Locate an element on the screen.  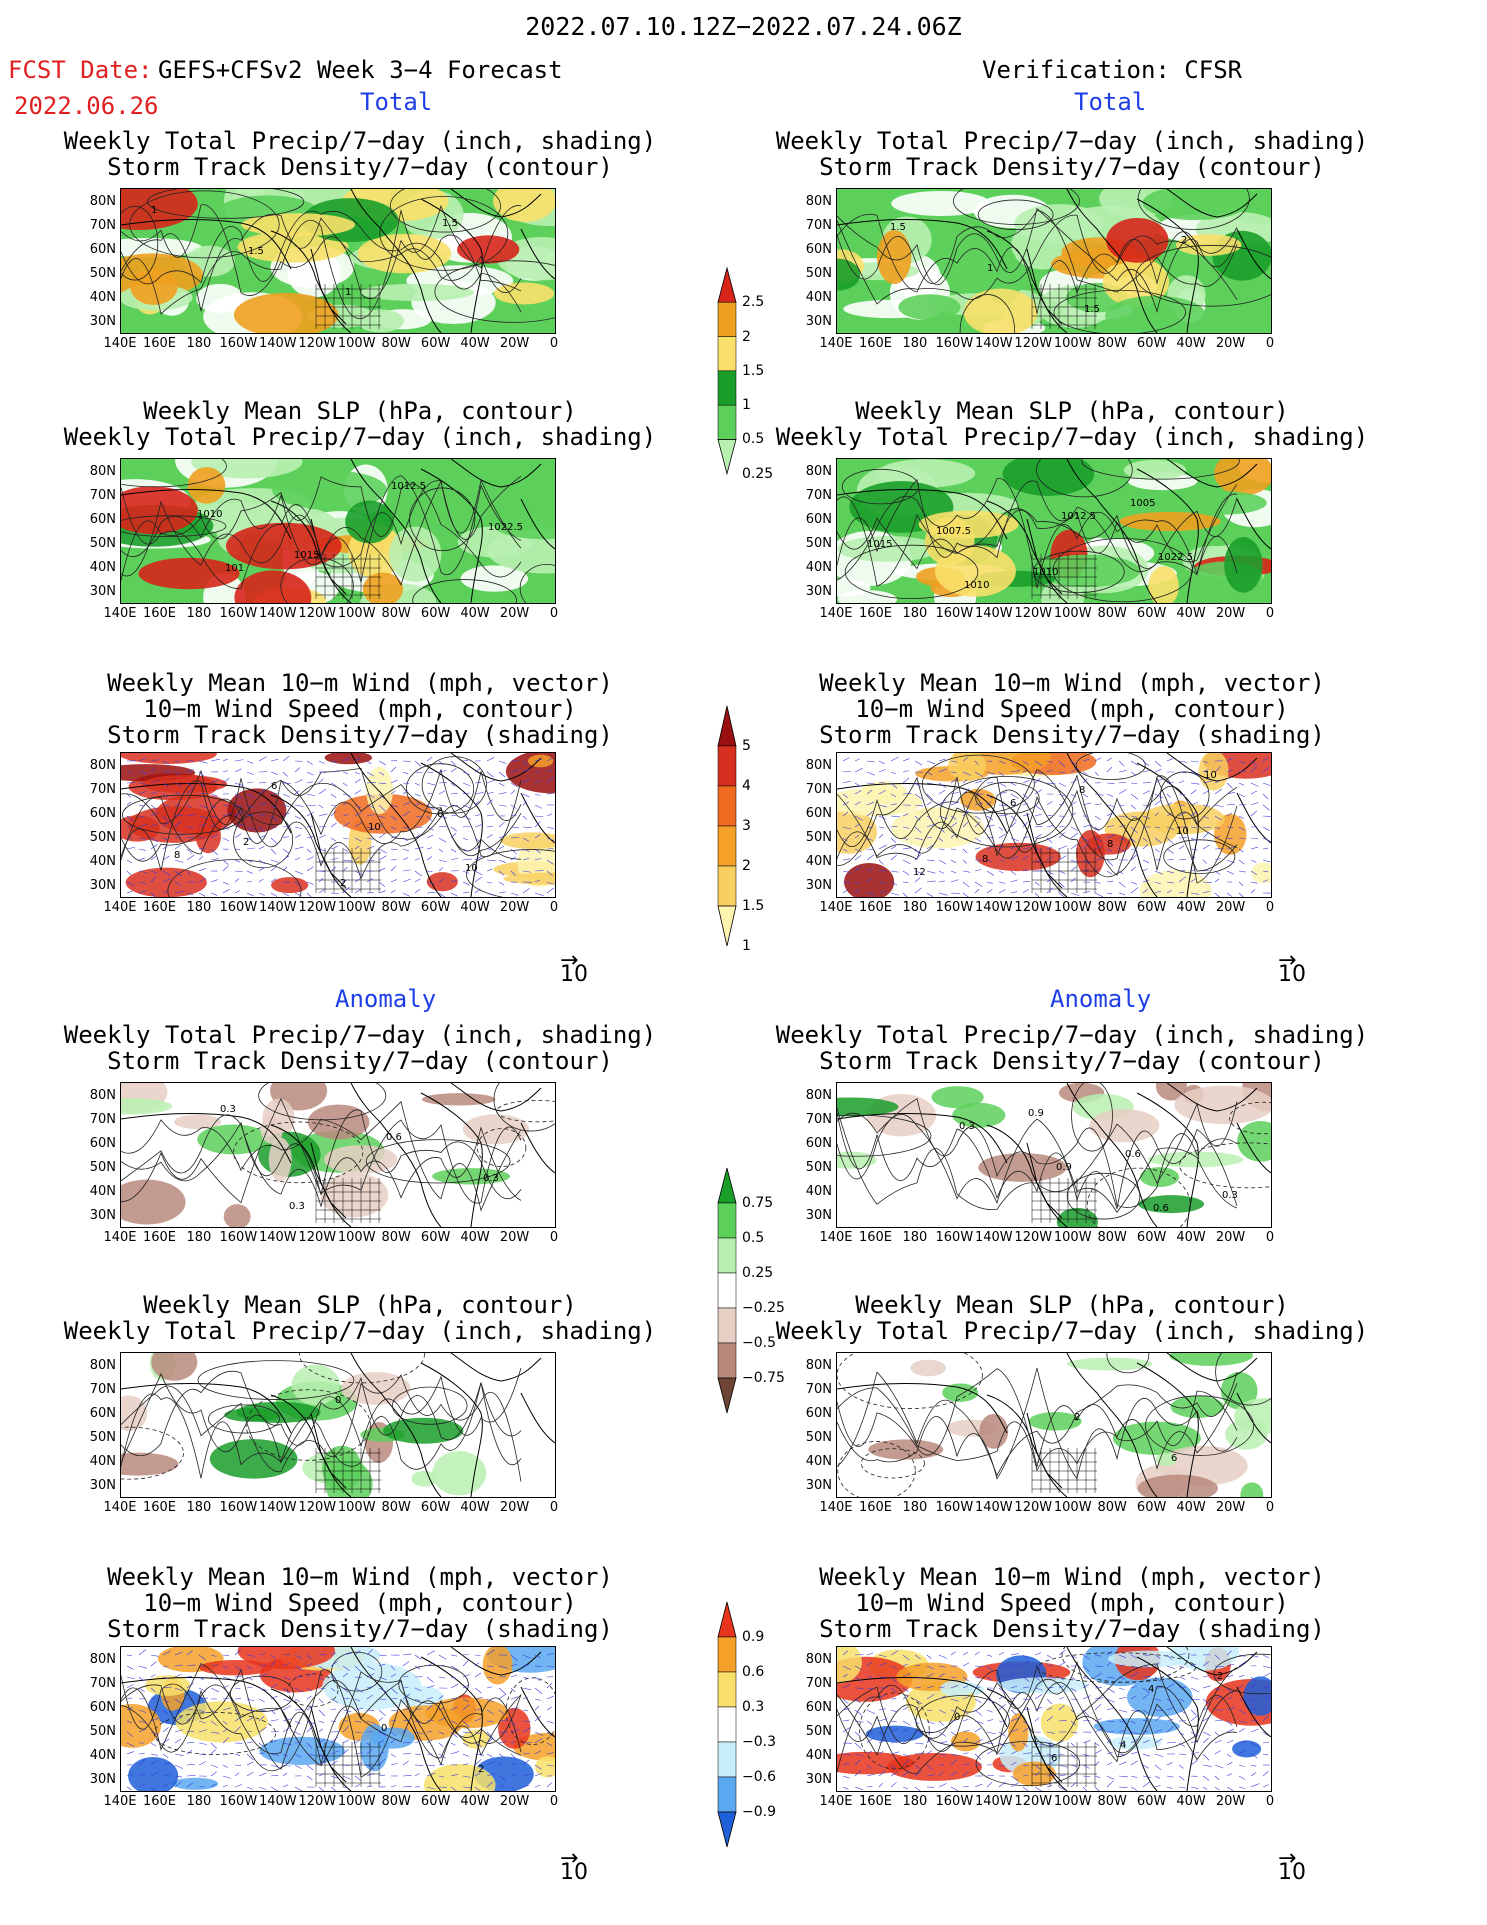
verification-label: Verification: CFSR is located at coordinates (1112, 70).